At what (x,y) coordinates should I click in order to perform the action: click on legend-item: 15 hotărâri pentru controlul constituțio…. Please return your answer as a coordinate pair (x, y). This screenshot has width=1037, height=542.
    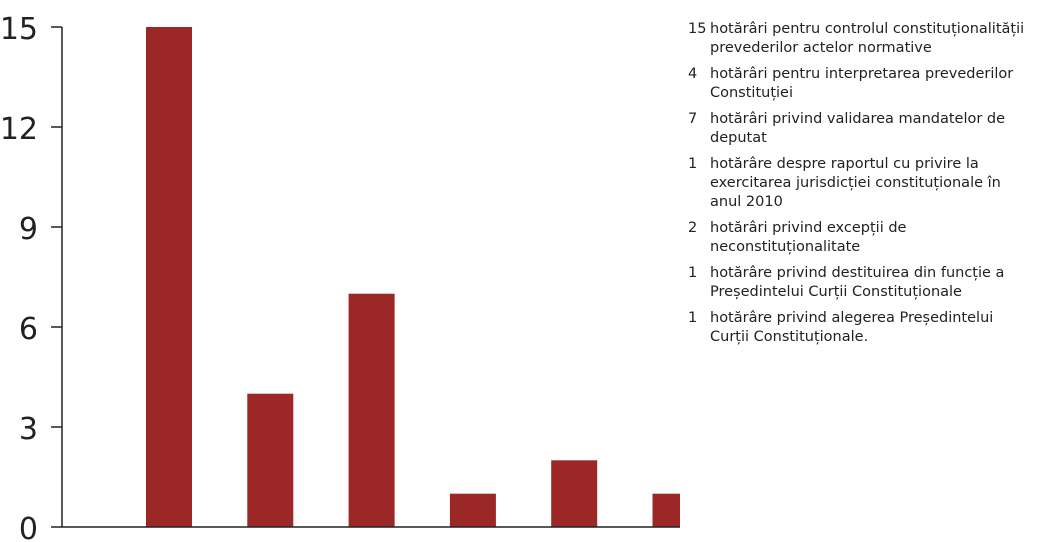
    Looking at the image, I should click on (860, 39).